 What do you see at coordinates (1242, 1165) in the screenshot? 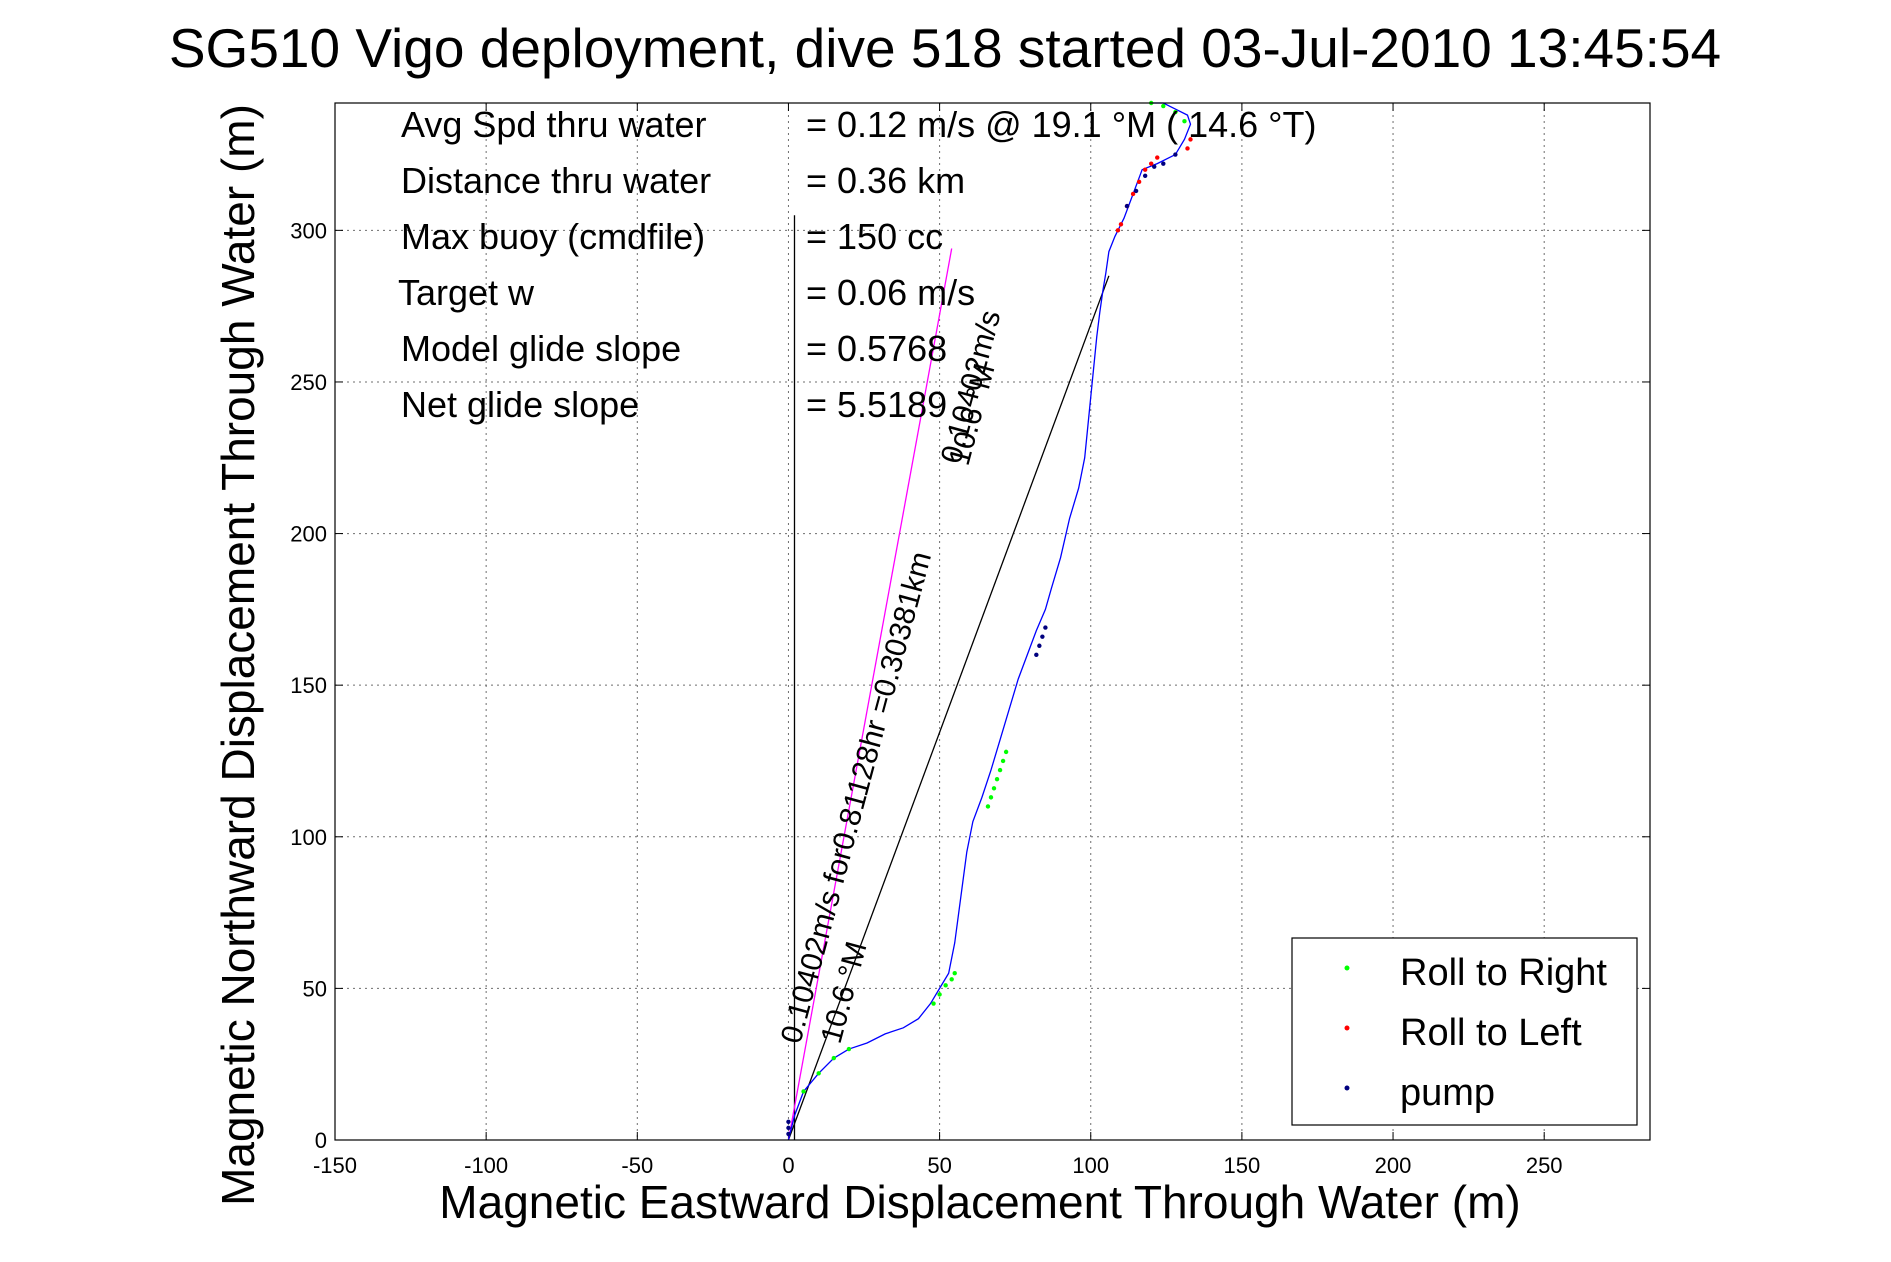
I see `x-tick-label: 150` at bounding box center [1242, 1165].